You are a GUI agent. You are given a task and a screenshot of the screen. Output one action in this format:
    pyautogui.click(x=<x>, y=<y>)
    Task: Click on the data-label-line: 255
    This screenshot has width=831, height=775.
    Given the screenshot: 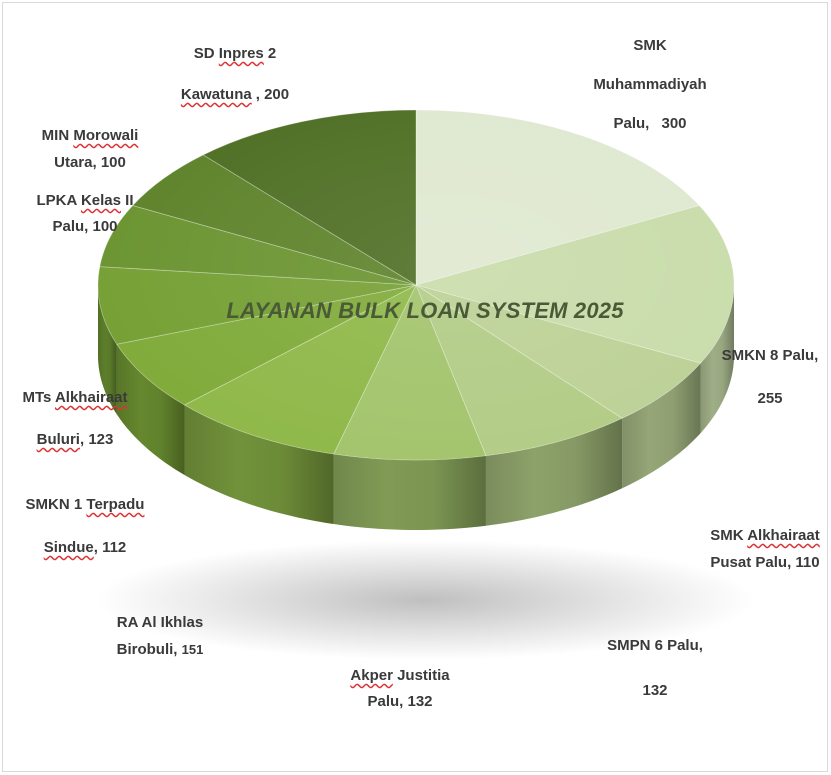 What is the action you would take?
    pyautogui.click(x=770, y=398)
    